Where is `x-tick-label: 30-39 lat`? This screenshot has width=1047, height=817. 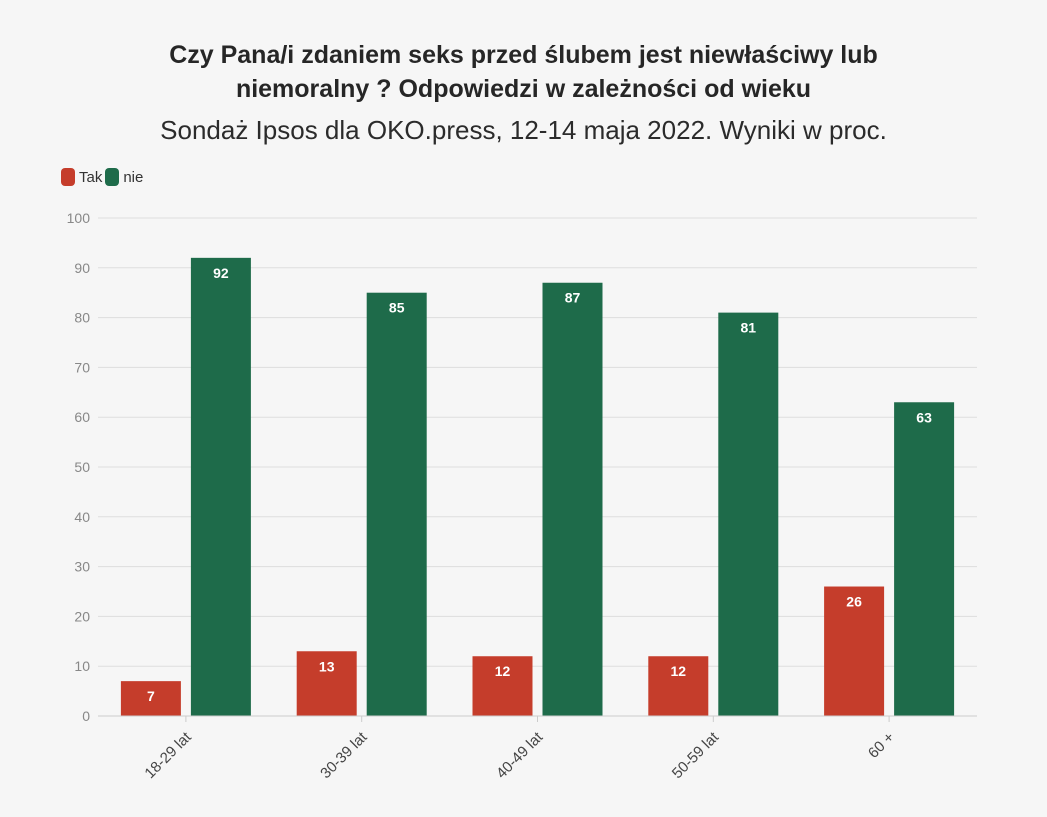 x-tick-label: 30-39 lat is located at coordinates (344, 755).